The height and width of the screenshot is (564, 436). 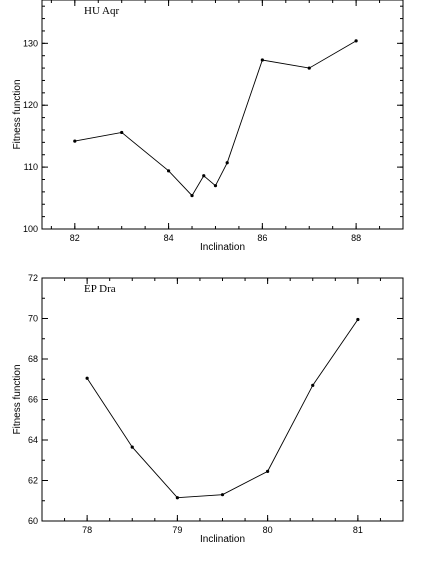 What do you see at coordinates (222, 539) in the screenshot?
I see `ep-dra-x-axis-label: Inclination` at bounding box center [222, 539].